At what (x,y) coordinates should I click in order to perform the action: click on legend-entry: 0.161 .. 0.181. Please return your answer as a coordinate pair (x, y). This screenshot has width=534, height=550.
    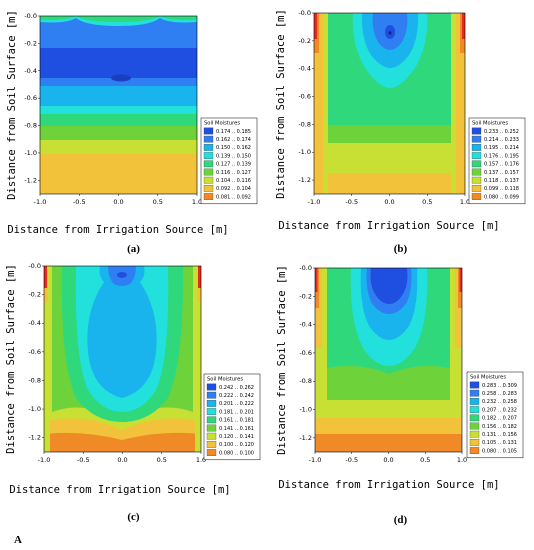
    Looking at the image, I should click on (236, 421).